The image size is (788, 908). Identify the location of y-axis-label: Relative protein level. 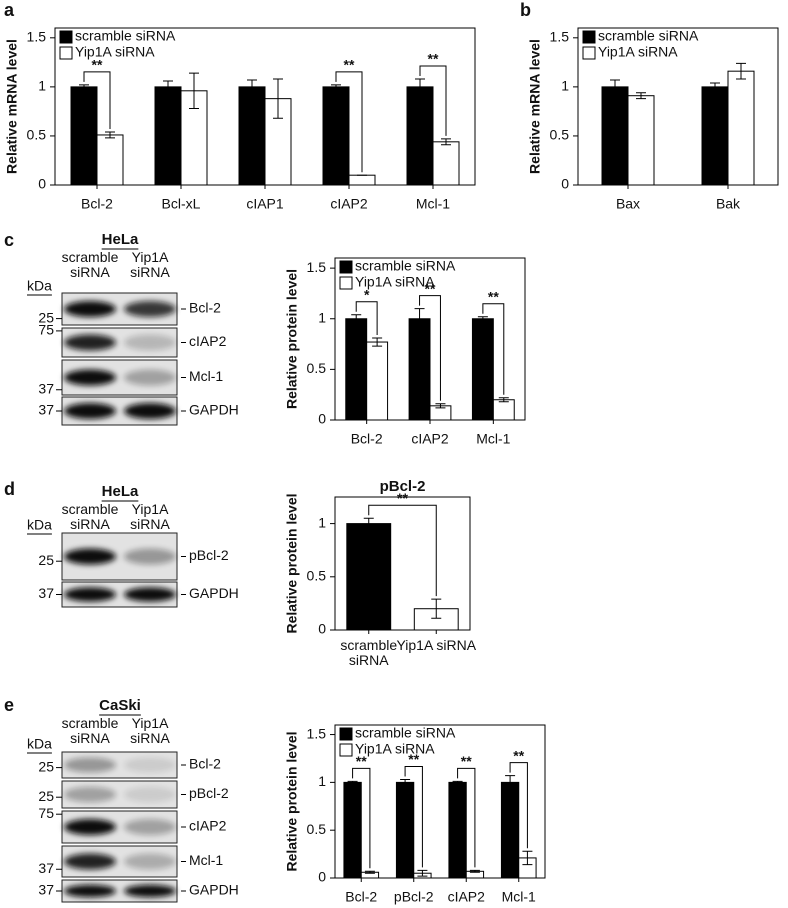
(292, 563).